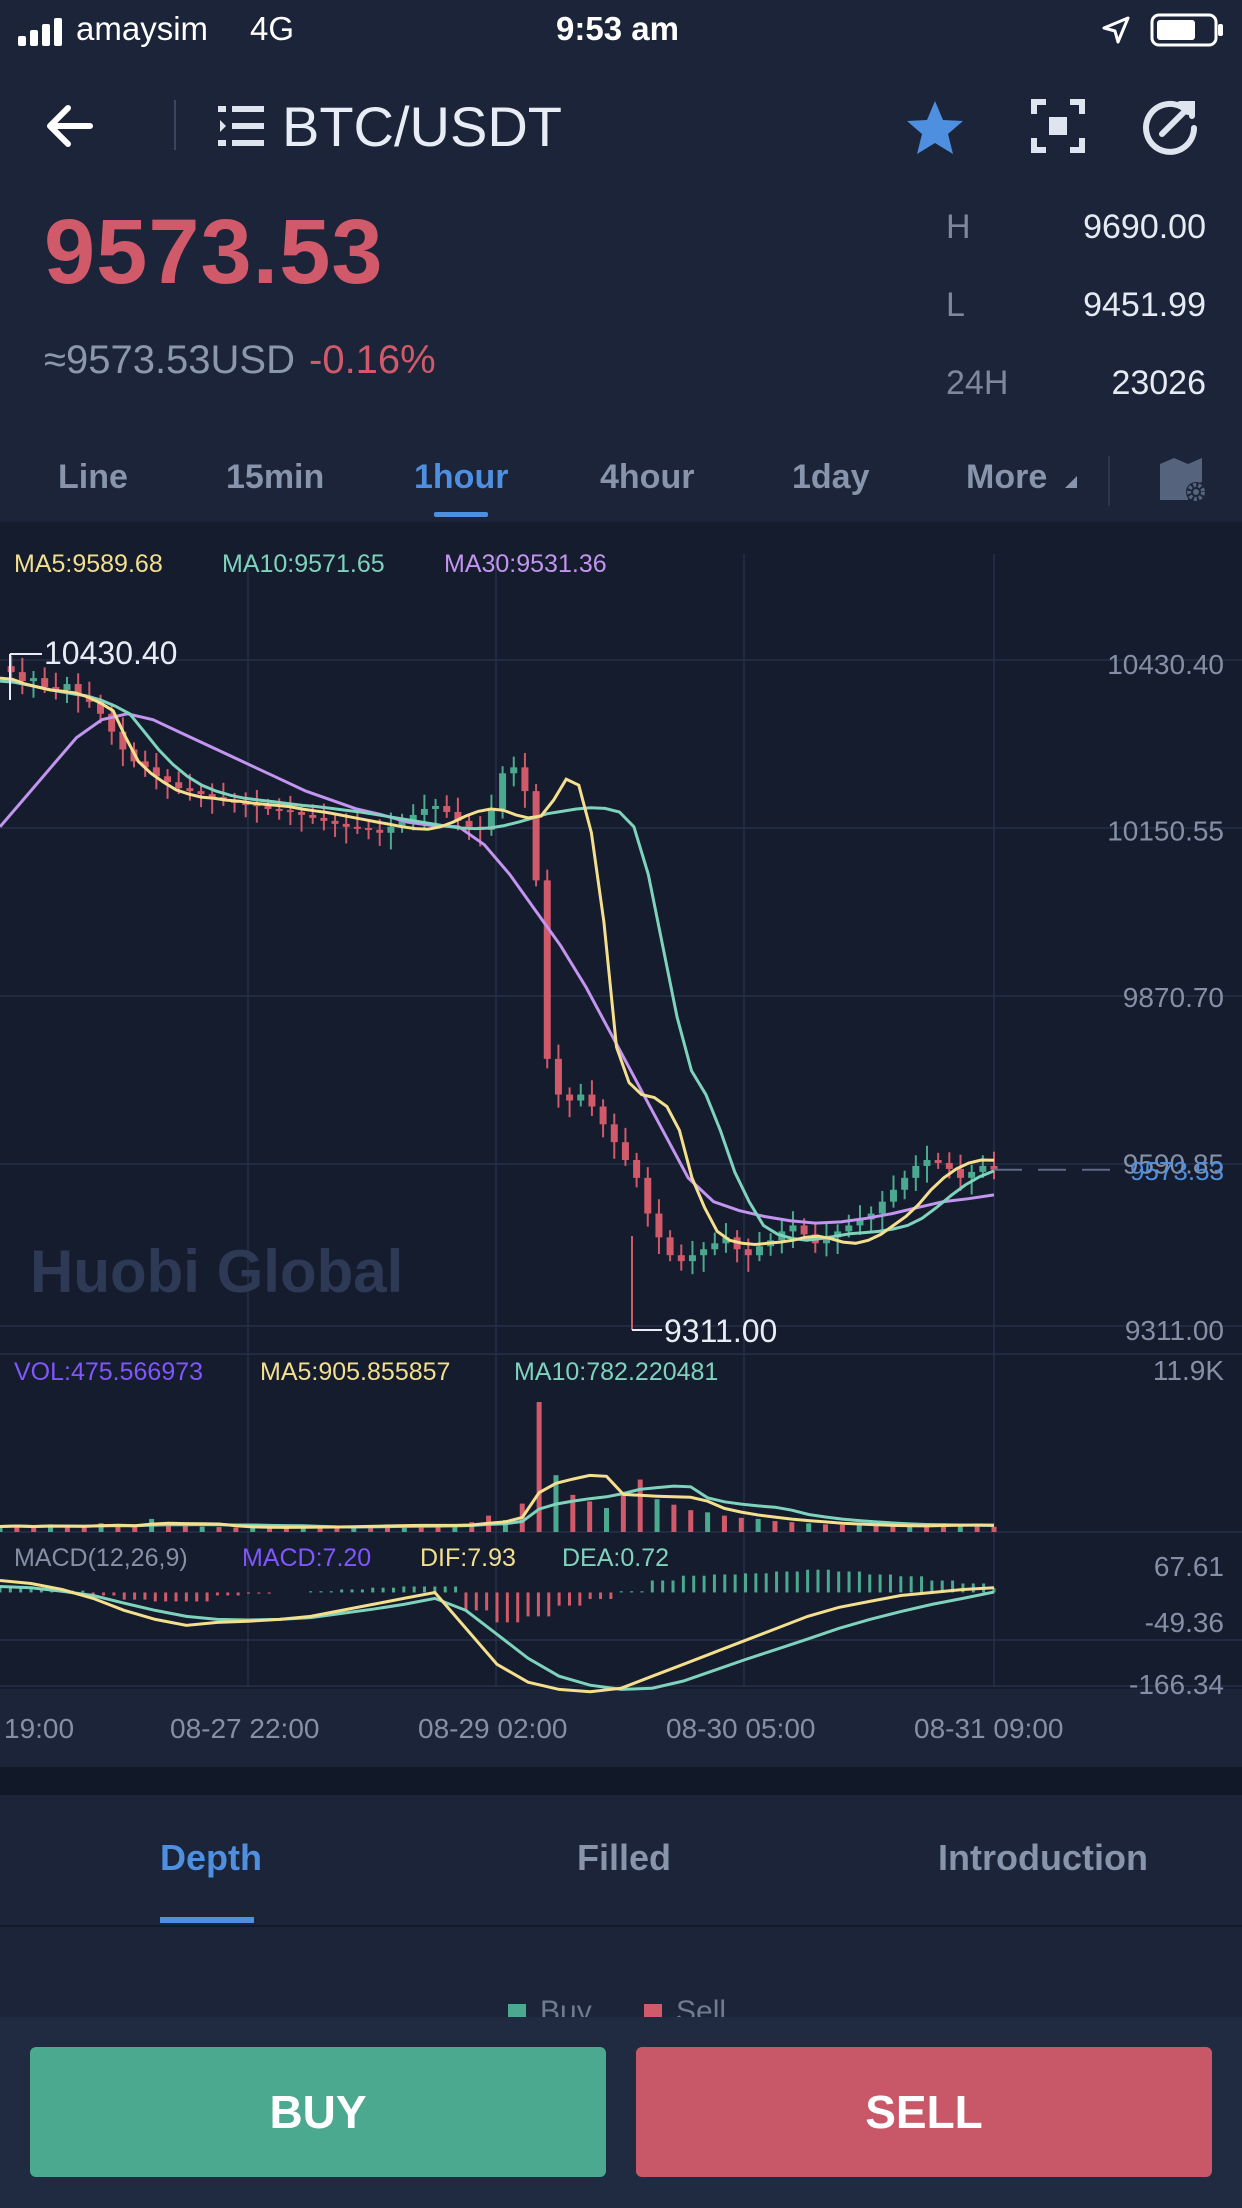 The width and height of the screenshot is (1242, 2208). Describe the element at coordinates (1173, 1164) in the screenshot. I see `price-axis-label: 9590.85` at that location.